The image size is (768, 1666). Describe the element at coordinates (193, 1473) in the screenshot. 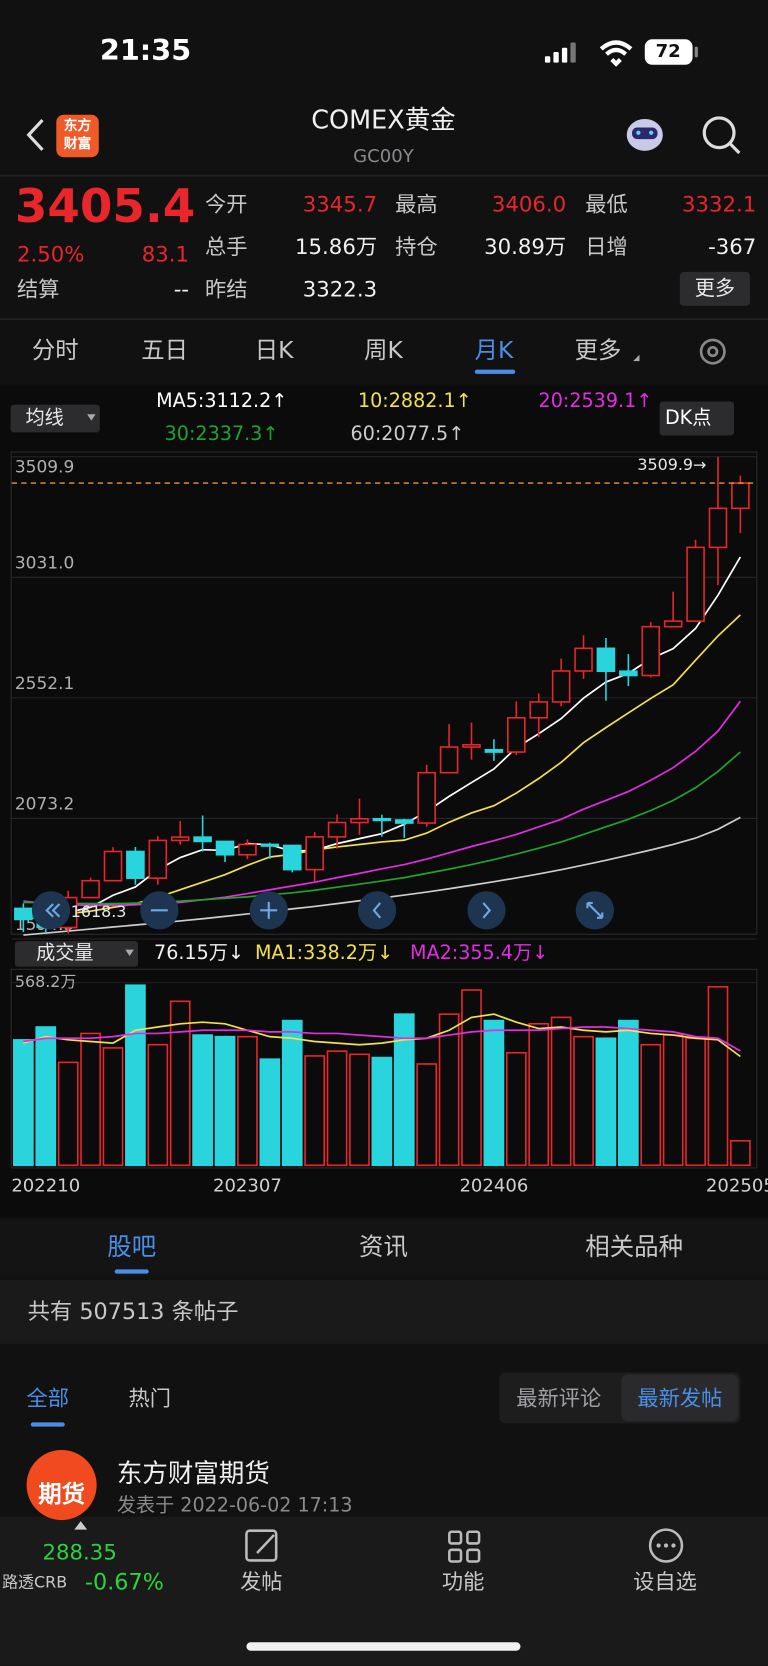

I see `post-author: 东方财富期货` at that location.